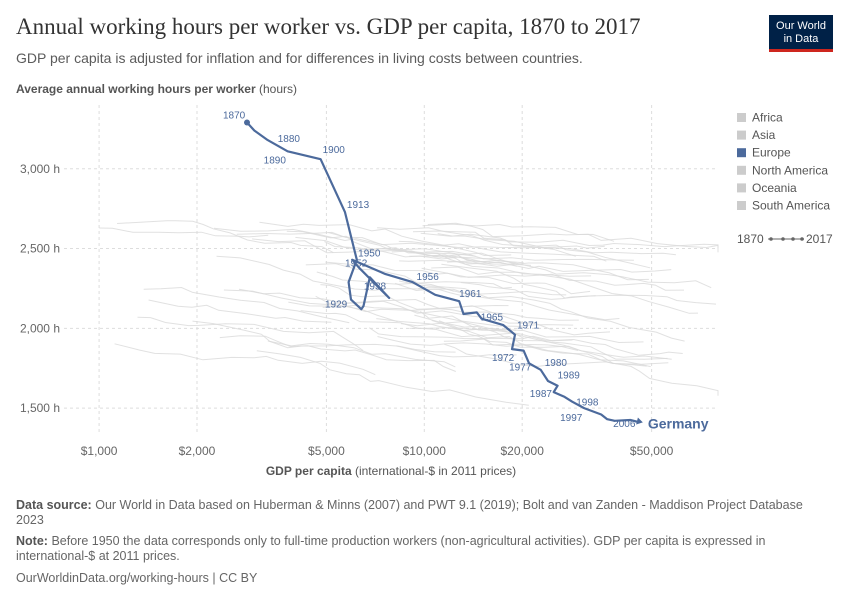 The height and width of the screenshot is (600, 850). I want to click on owid-logo: Our World in Data, so click(801, 33).